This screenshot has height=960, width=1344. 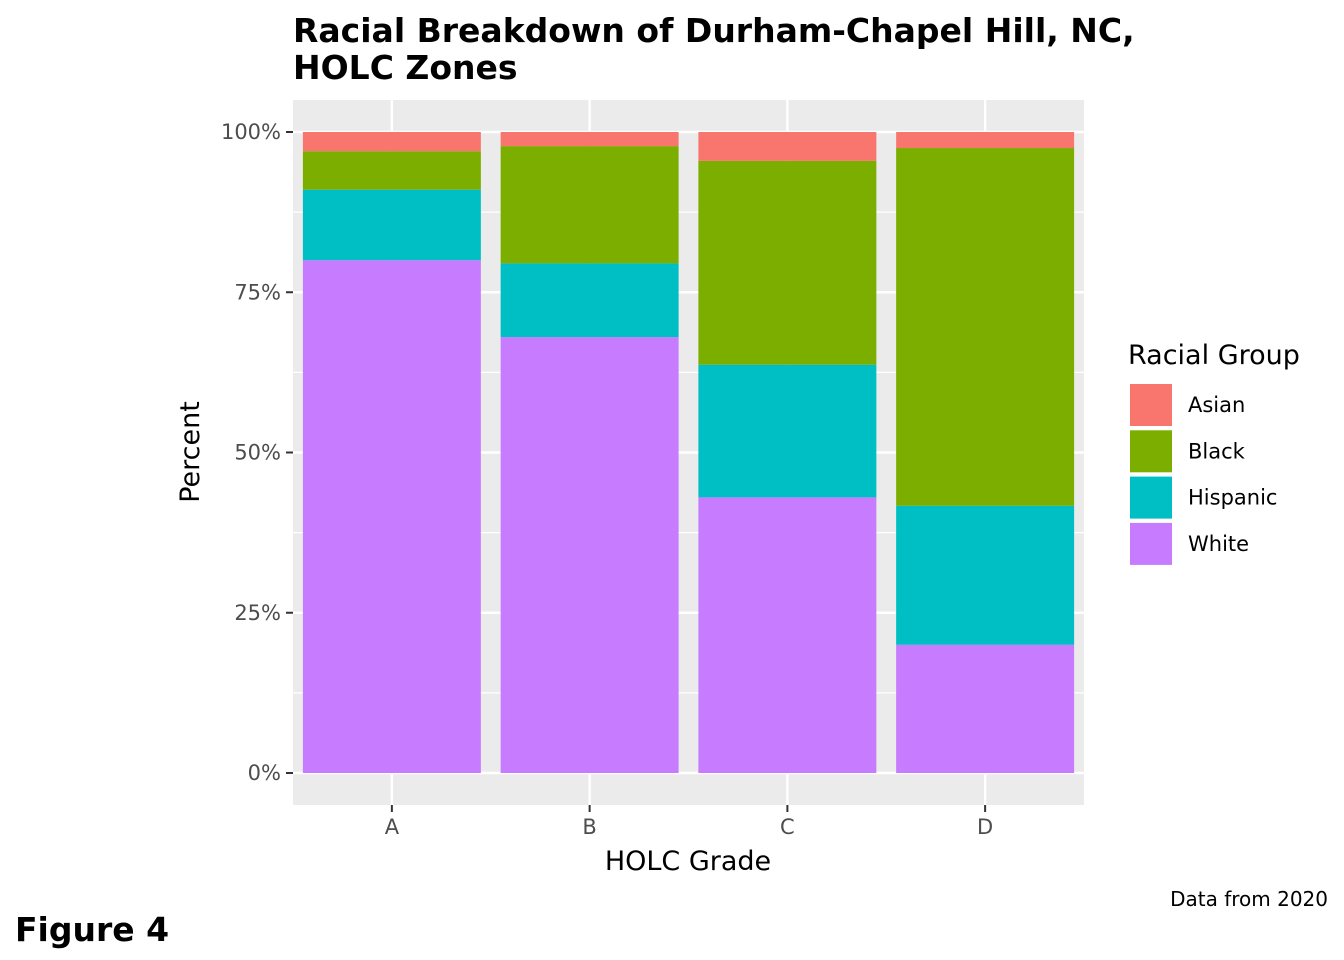 What do you see at coordinates (92, 929) in the screenshot?
I see `figure-label: Figure 4` at bounding box center [92, 929].